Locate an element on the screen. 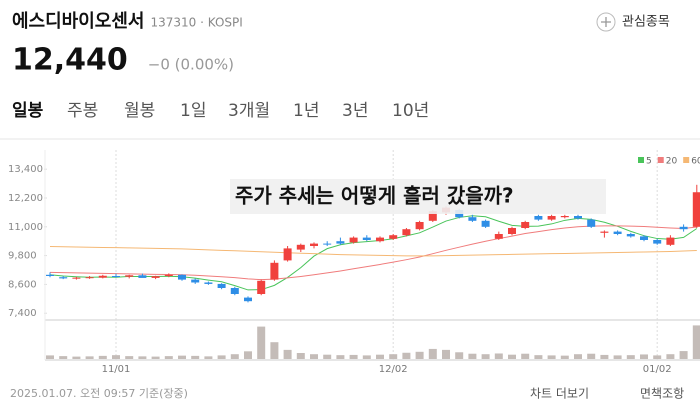  x-tick-label: 11/01 is located at coordinates (116, 369).